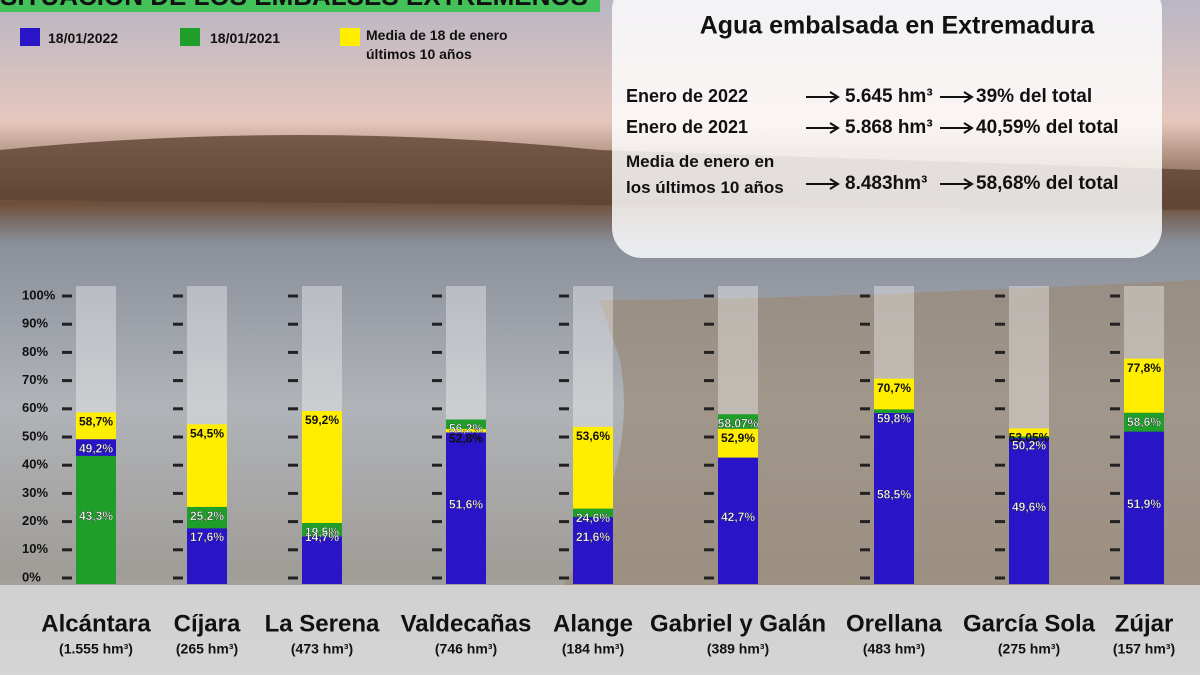 The width and height of the screenshot is (1200, 675). Describe the element at coordinates (35, 351) in the screenshot. I see `y-tick-label: 80%` at that location.